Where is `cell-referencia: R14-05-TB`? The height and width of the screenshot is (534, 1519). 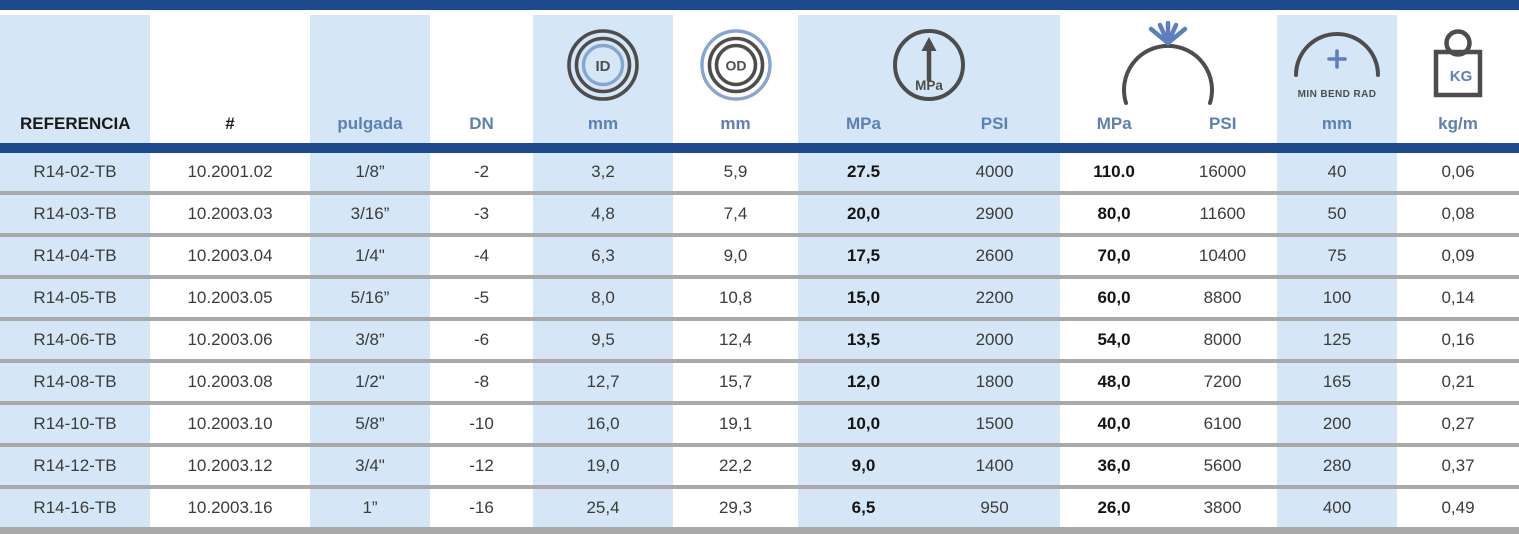
cell-referencia: R14-05-TB is located at coordinates (75, 298).